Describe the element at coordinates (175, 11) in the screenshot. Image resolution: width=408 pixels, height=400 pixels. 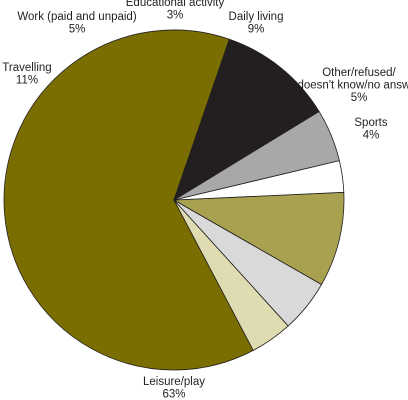
I see `slice-label-educational-activity: Educational activity 3%` at that location.